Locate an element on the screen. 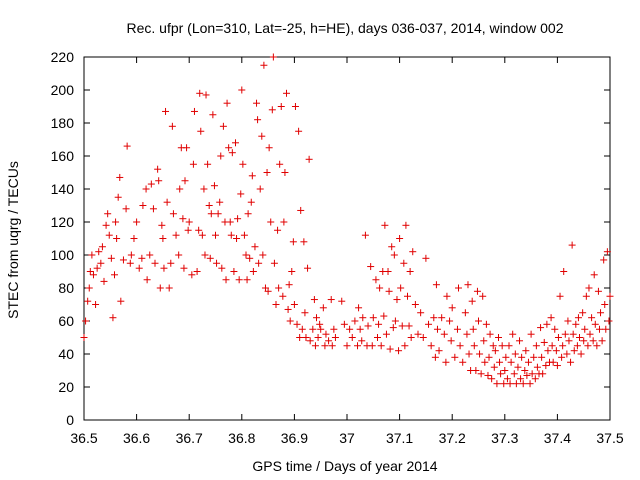 The height and width of the screenshot is (480, 640). x-tick-label: 37.3 is located at coordinates (504, 438).